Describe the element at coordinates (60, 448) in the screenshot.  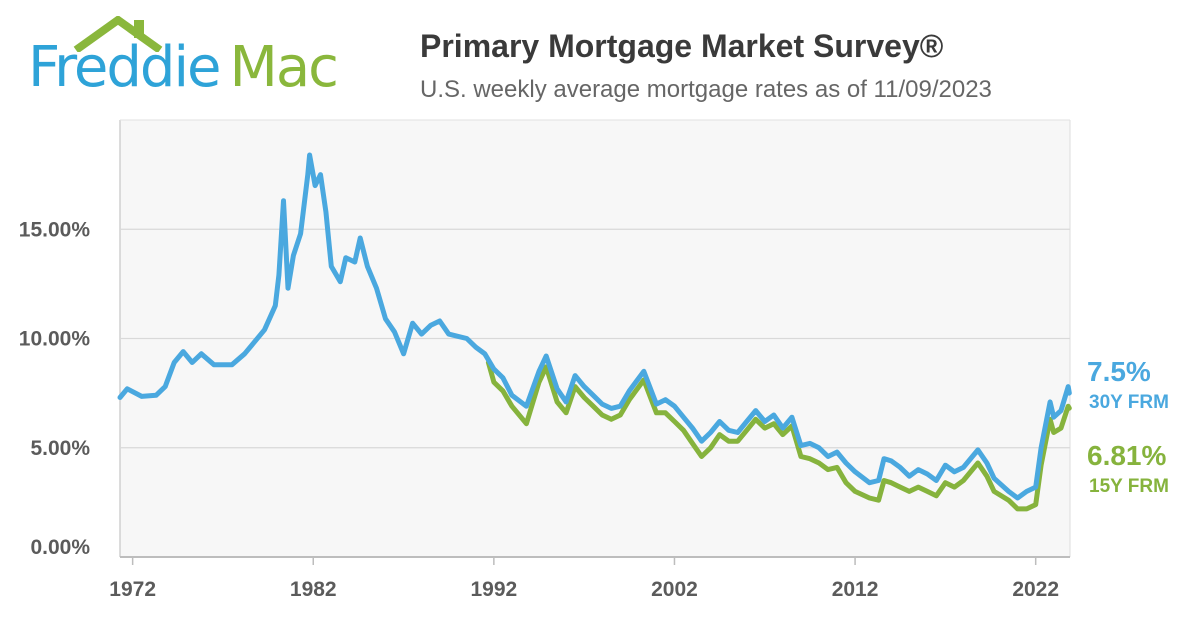
I see `y-tick-label: 5.00%` at that location.